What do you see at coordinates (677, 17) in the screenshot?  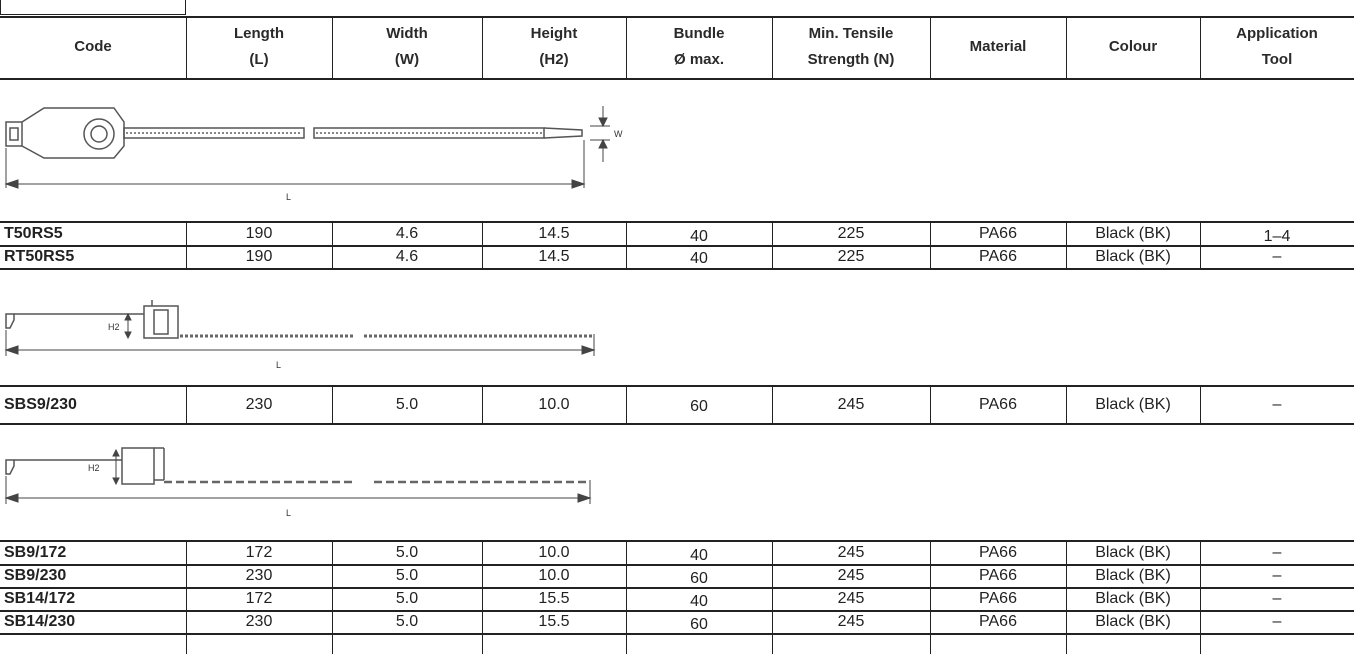 I see `header-top-rule` at bounding box center [677, 17].